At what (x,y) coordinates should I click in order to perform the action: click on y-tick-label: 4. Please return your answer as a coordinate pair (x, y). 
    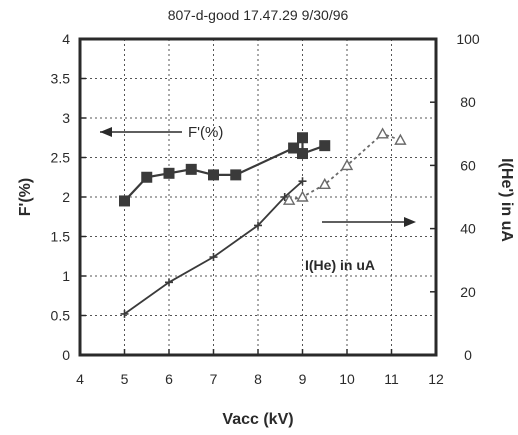
    Looking at the image, I should click on (66, 39).